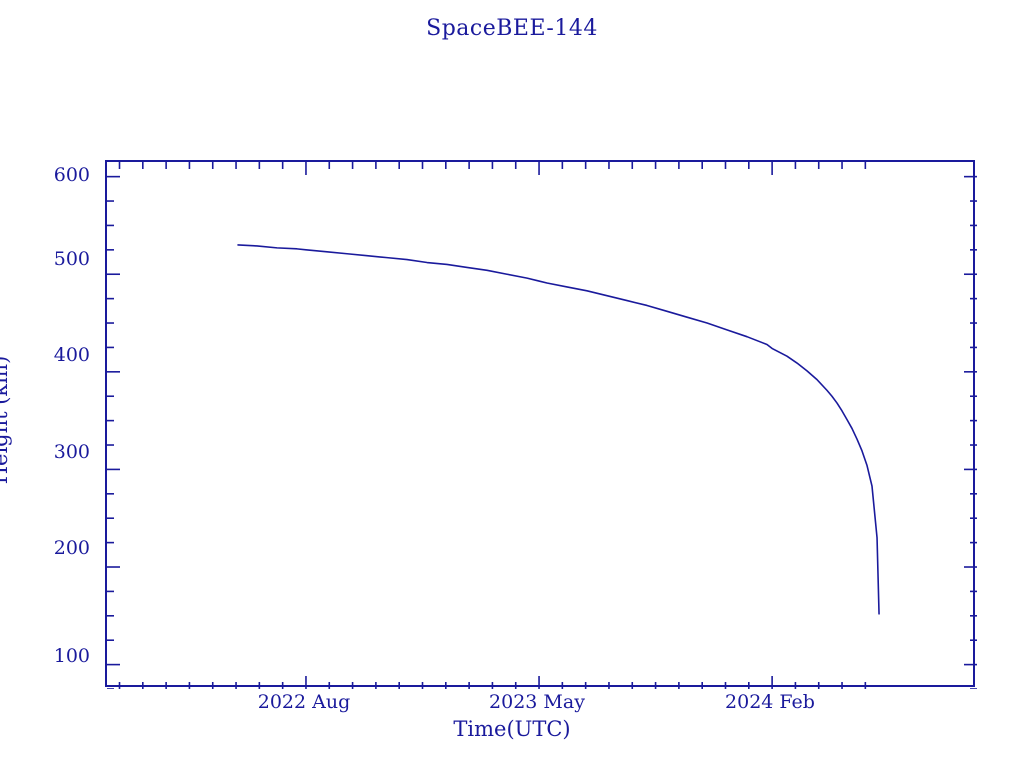  Describe the element at coordinates (770, 702) in the screenshot. I see `x-tick-label-2024-feb: 2024 Feb` at that location.